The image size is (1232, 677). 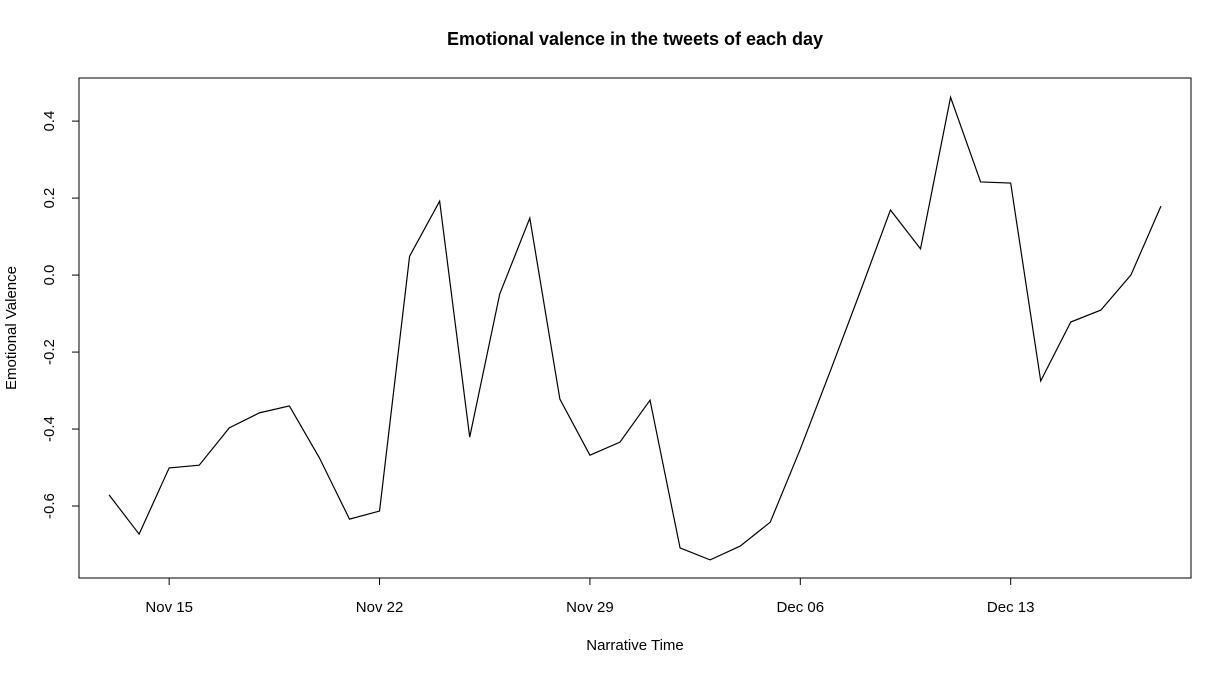 What do you see at coordinates (49, 275) in the screenshot?
I see `y-tick-label: 0.0` at bounding box center [49, 275].